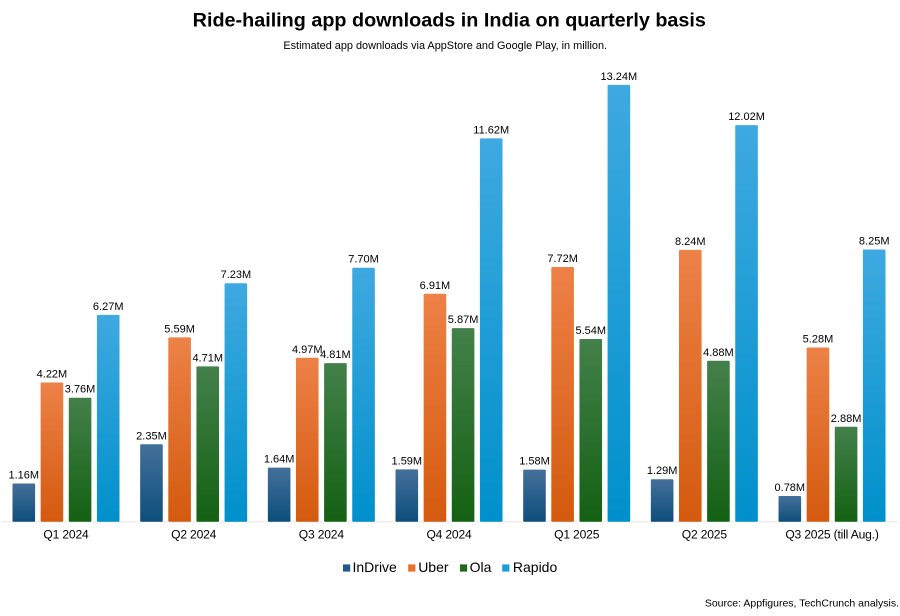  Describe the element at coordinates (802, 604) in the screenshot. I see `svg-text:Source: Appfigures, TechCrunch: Source: Appfigures, TechCrunch analysis.` at that location.